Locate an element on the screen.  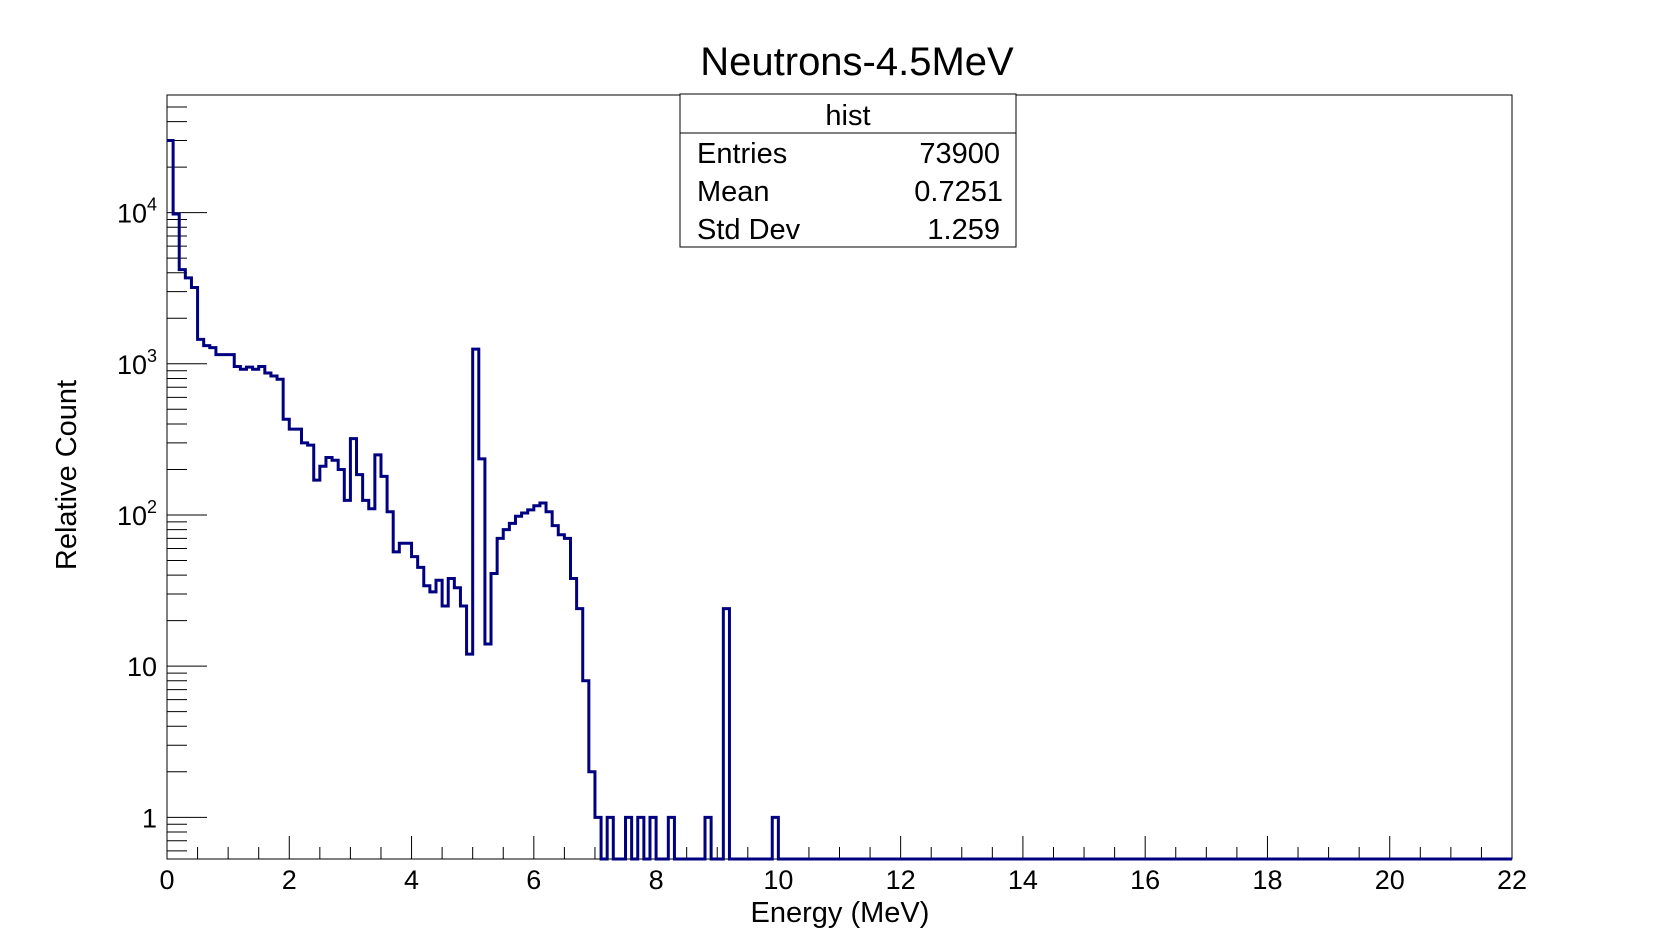
x-tick-label: 12 is located at coordinates (901, 880).